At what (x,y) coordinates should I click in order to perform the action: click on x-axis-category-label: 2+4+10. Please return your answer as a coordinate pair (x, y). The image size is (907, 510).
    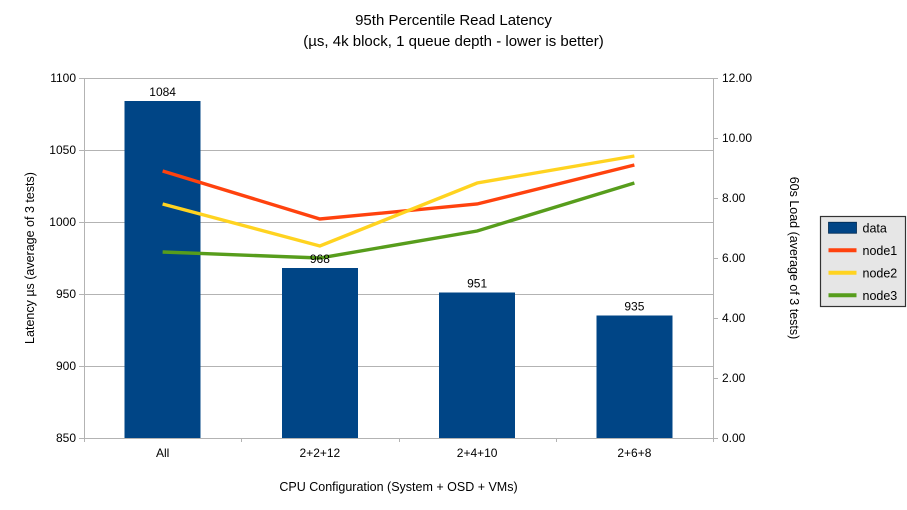
    Looking at the image, I should click on (477, 453).